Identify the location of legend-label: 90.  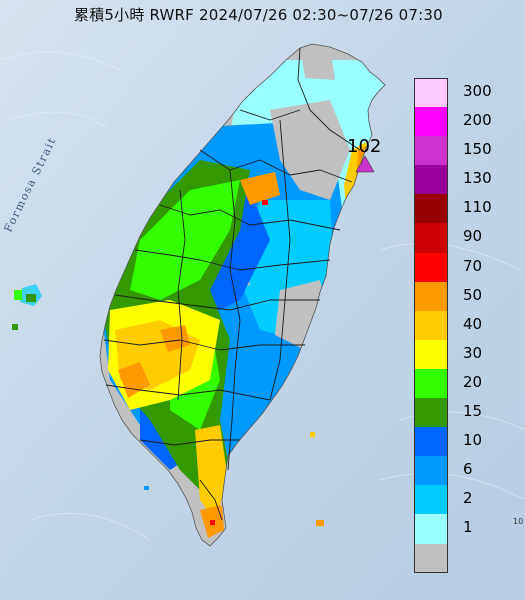
(473, 236).